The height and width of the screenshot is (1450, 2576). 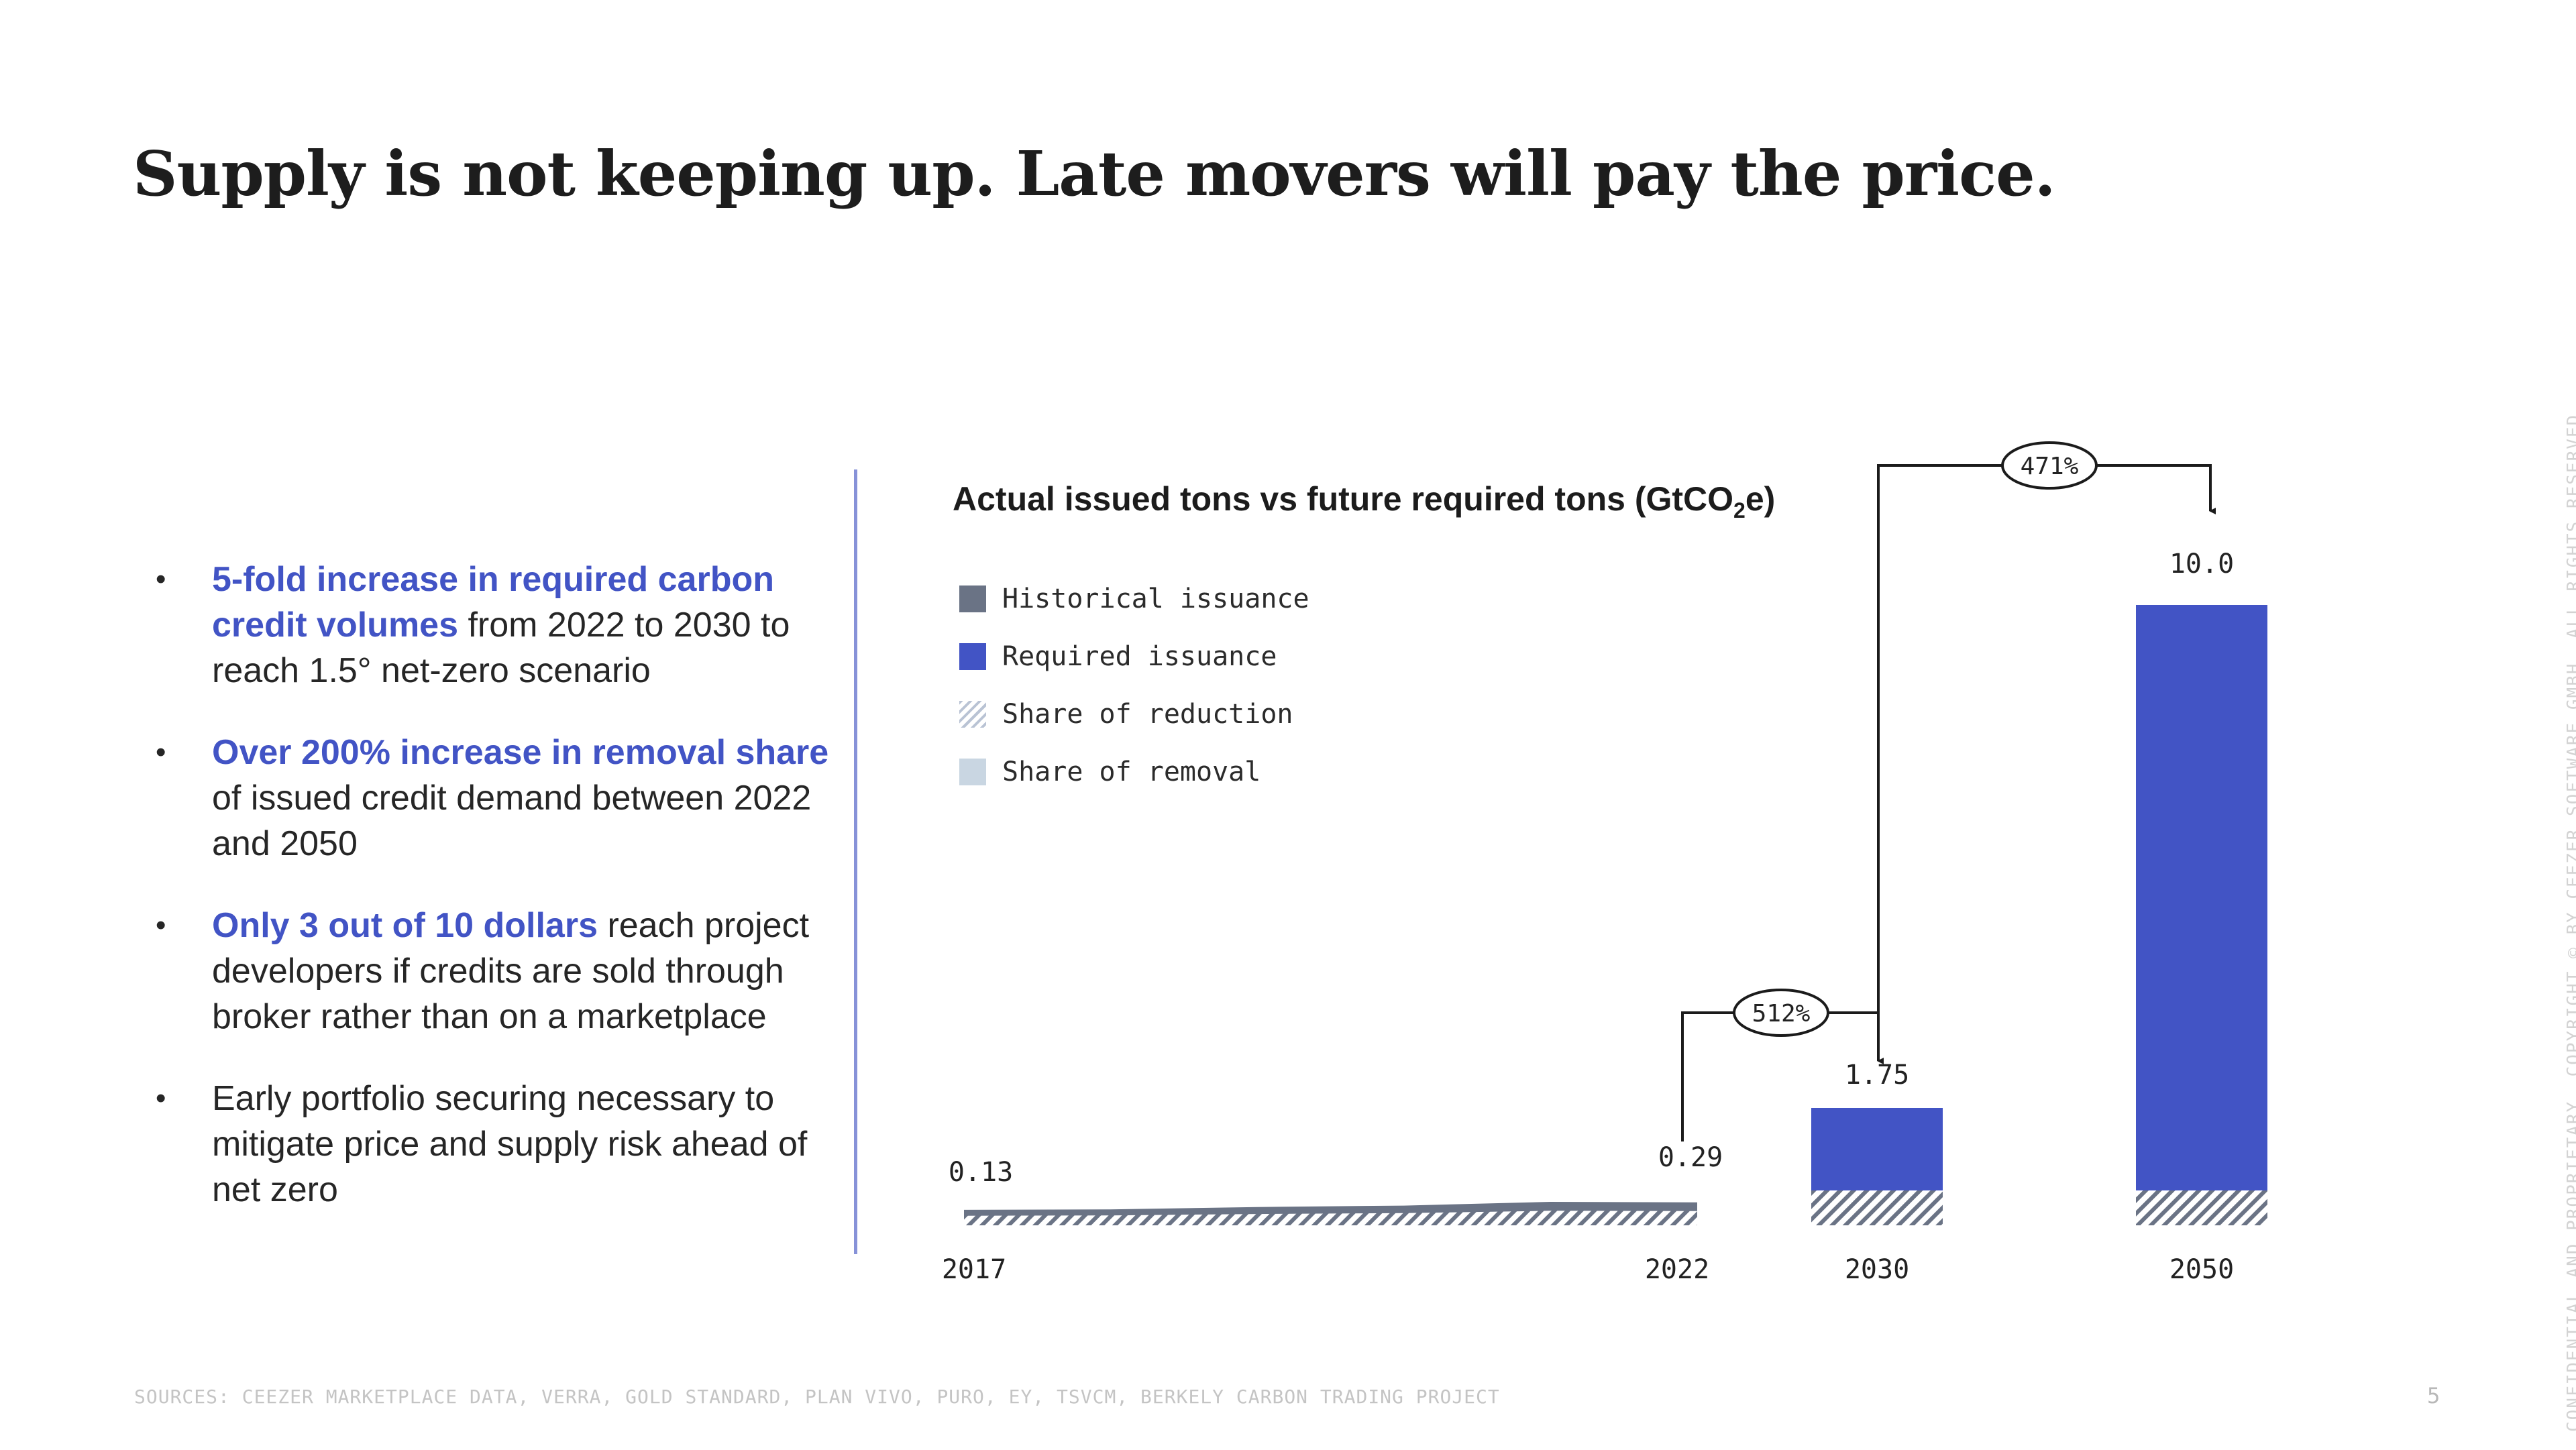 What do you see at coordinates (1155, 598) in the screenshot?
I see `legend-label: Historical issuance` at bounding box center [1155, 598].